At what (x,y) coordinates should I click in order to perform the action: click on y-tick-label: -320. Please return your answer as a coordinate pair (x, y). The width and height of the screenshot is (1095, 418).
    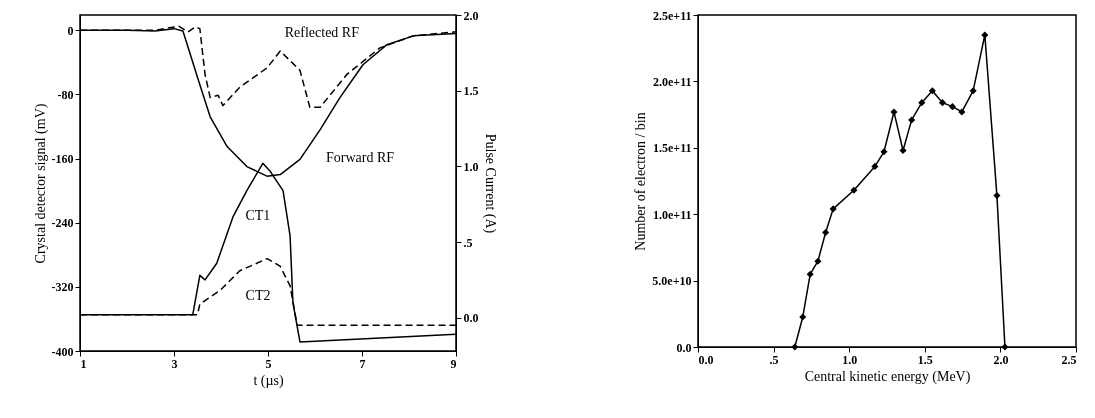
    Looking at the image, I should click on (62, 287).